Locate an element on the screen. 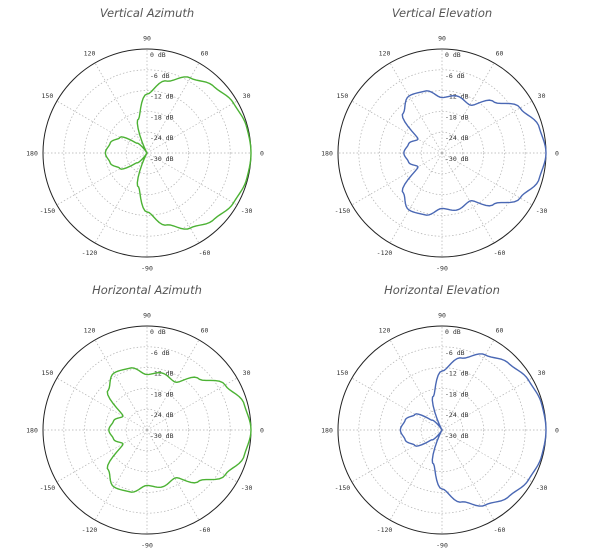 This screenshot has width=589, height=553. chart-title: Horizontal Azimuth is located at coordinates (147, 290).